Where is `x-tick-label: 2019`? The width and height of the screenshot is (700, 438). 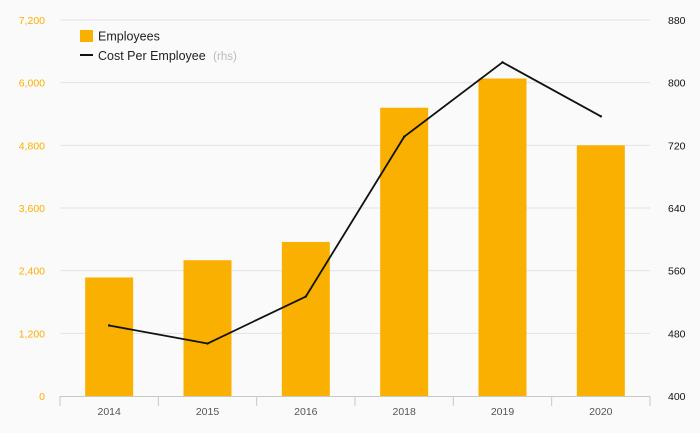 x-tick-label: 2019 is located at coordinates (503, 412).